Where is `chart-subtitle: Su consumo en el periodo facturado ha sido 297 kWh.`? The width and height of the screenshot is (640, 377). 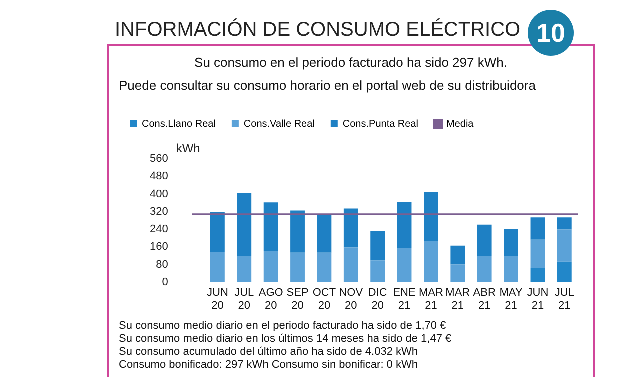 chart-subtitle: Su consumo en el periodo facturado ha sido 297 kWh. is located at coordinates (351, 62).